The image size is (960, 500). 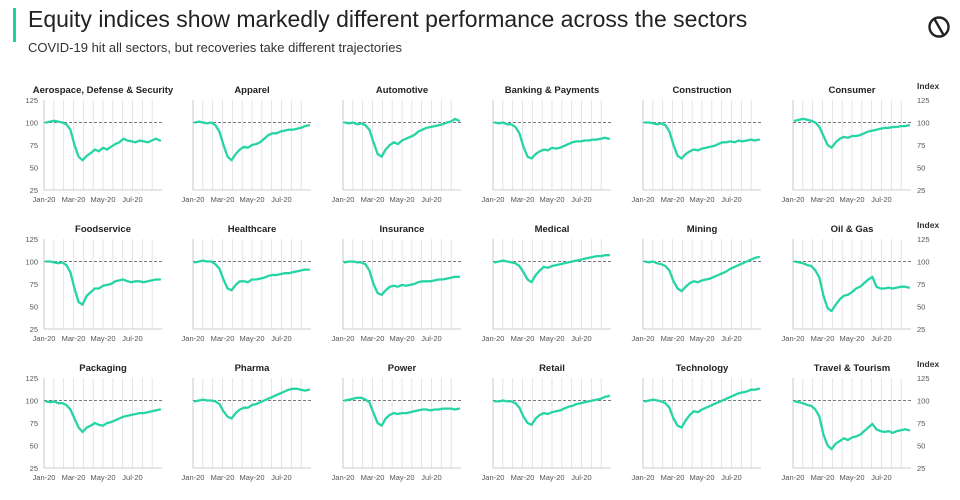 What do you see at coordinates (103, 368) in the screenshot?
I see `chart-title: Packaging` at bounding box center [103, 368].